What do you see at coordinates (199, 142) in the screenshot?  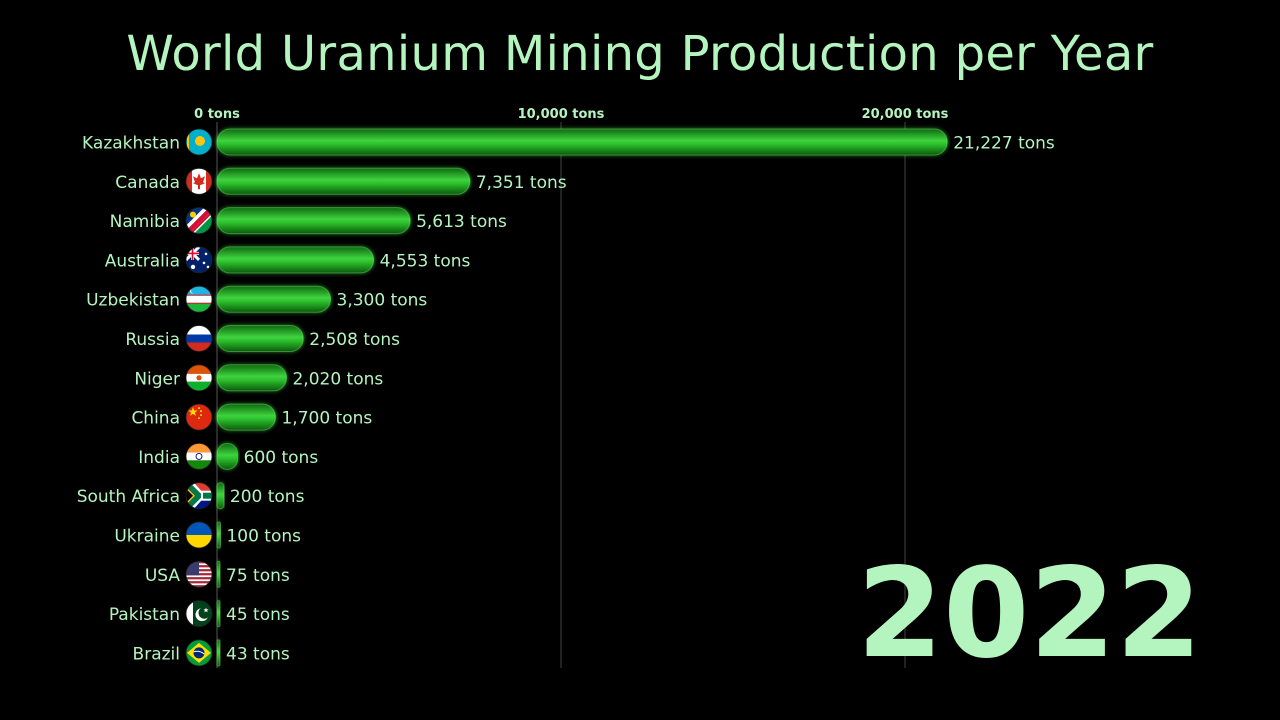 I see `kazakhstan-flag-icon` at bounding box center [199, 142].